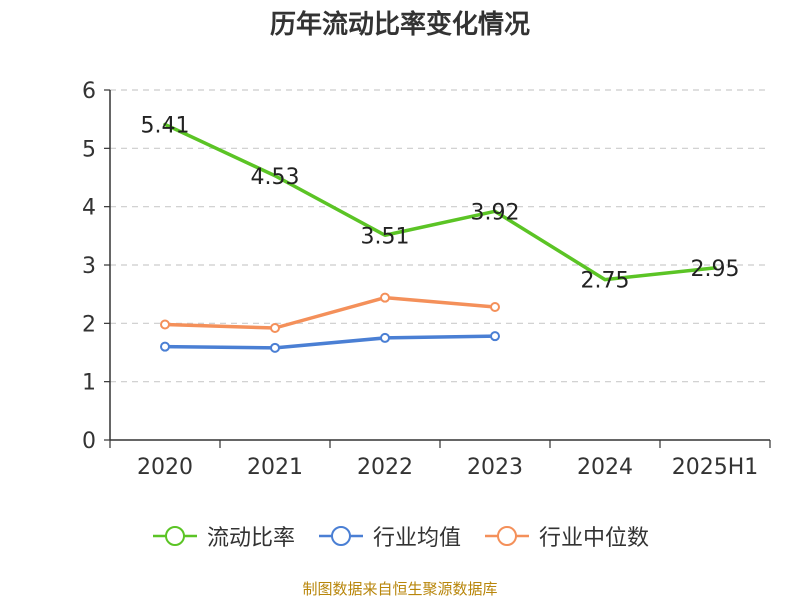  Describe the element at coordinates (89, 208) in the screenshot. I see `y-tick-label: 4` at that location.